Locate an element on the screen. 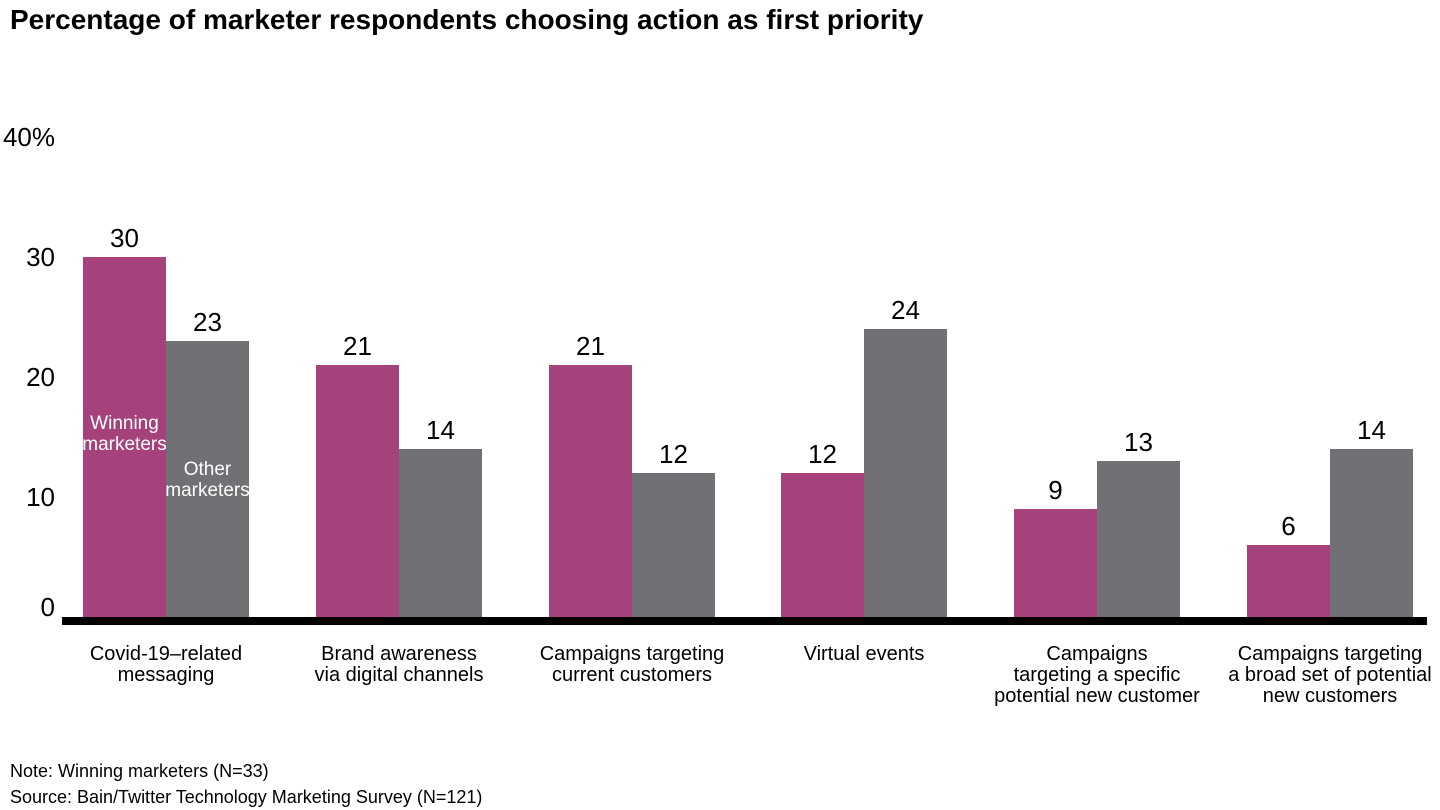 The image size is (1440, 810). bar-value-label: 24 is located at coordinates (905, 310).